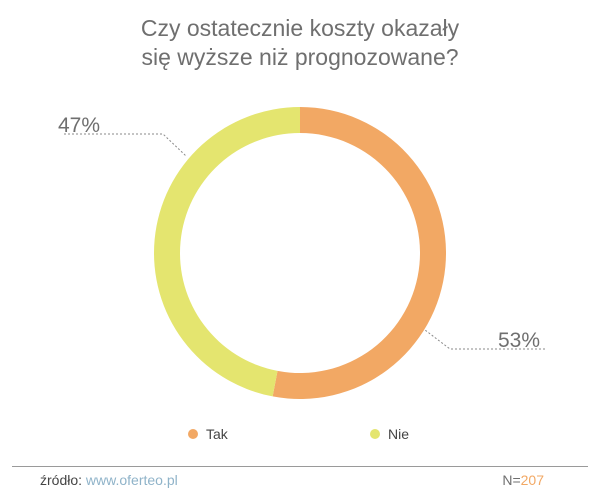  Describe the element at coordinates (61, 480) in the screenshot. I see `source-label: źródło:` at that location.